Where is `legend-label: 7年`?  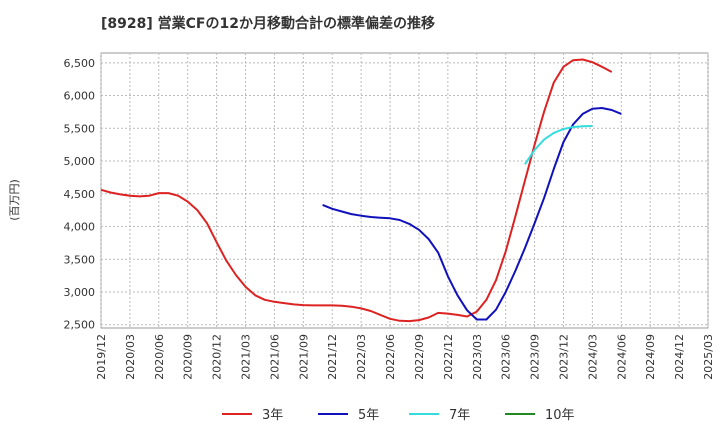
legend-label: 7年 is located at coordinates (459, 415).